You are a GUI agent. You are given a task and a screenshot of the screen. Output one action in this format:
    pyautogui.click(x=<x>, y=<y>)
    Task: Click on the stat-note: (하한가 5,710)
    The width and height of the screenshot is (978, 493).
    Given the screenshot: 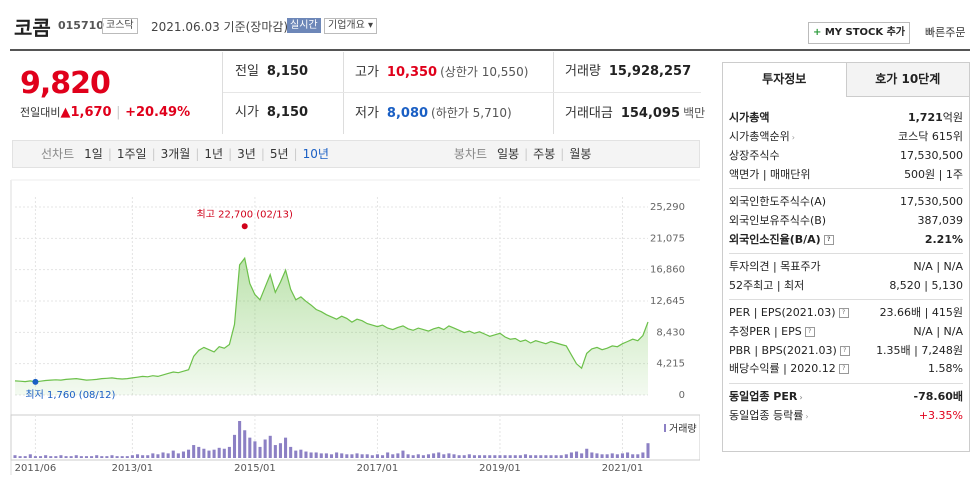 What is the action you would take?
    pyautogui.click(x=471, y=113)
    